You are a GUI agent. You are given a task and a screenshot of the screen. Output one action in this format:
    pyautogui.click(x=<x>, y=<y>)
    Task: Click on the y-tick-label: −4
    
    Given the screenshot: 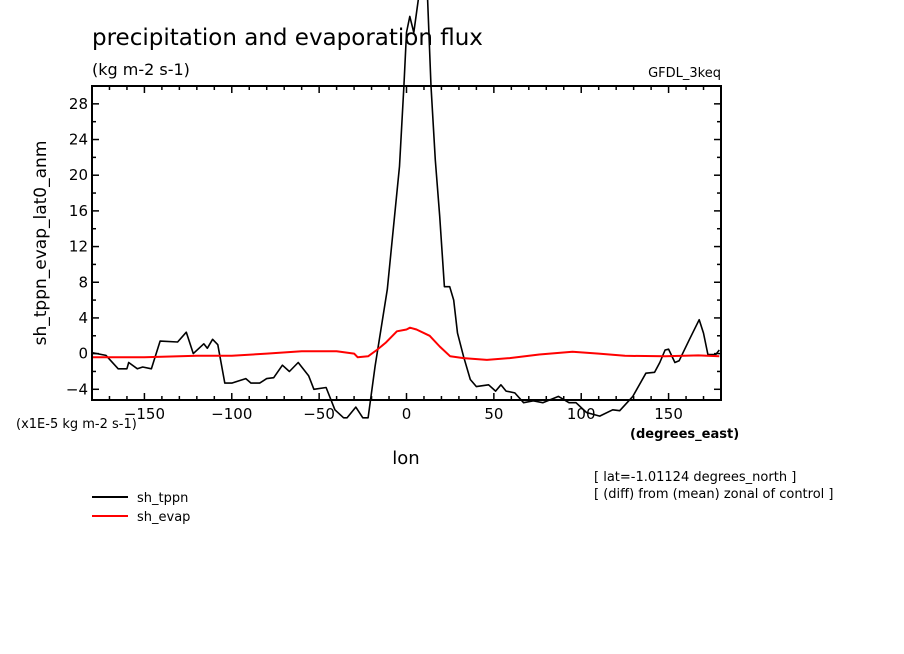 What is the action you would take?
    pyautogui.click(x=77, y=389)
    